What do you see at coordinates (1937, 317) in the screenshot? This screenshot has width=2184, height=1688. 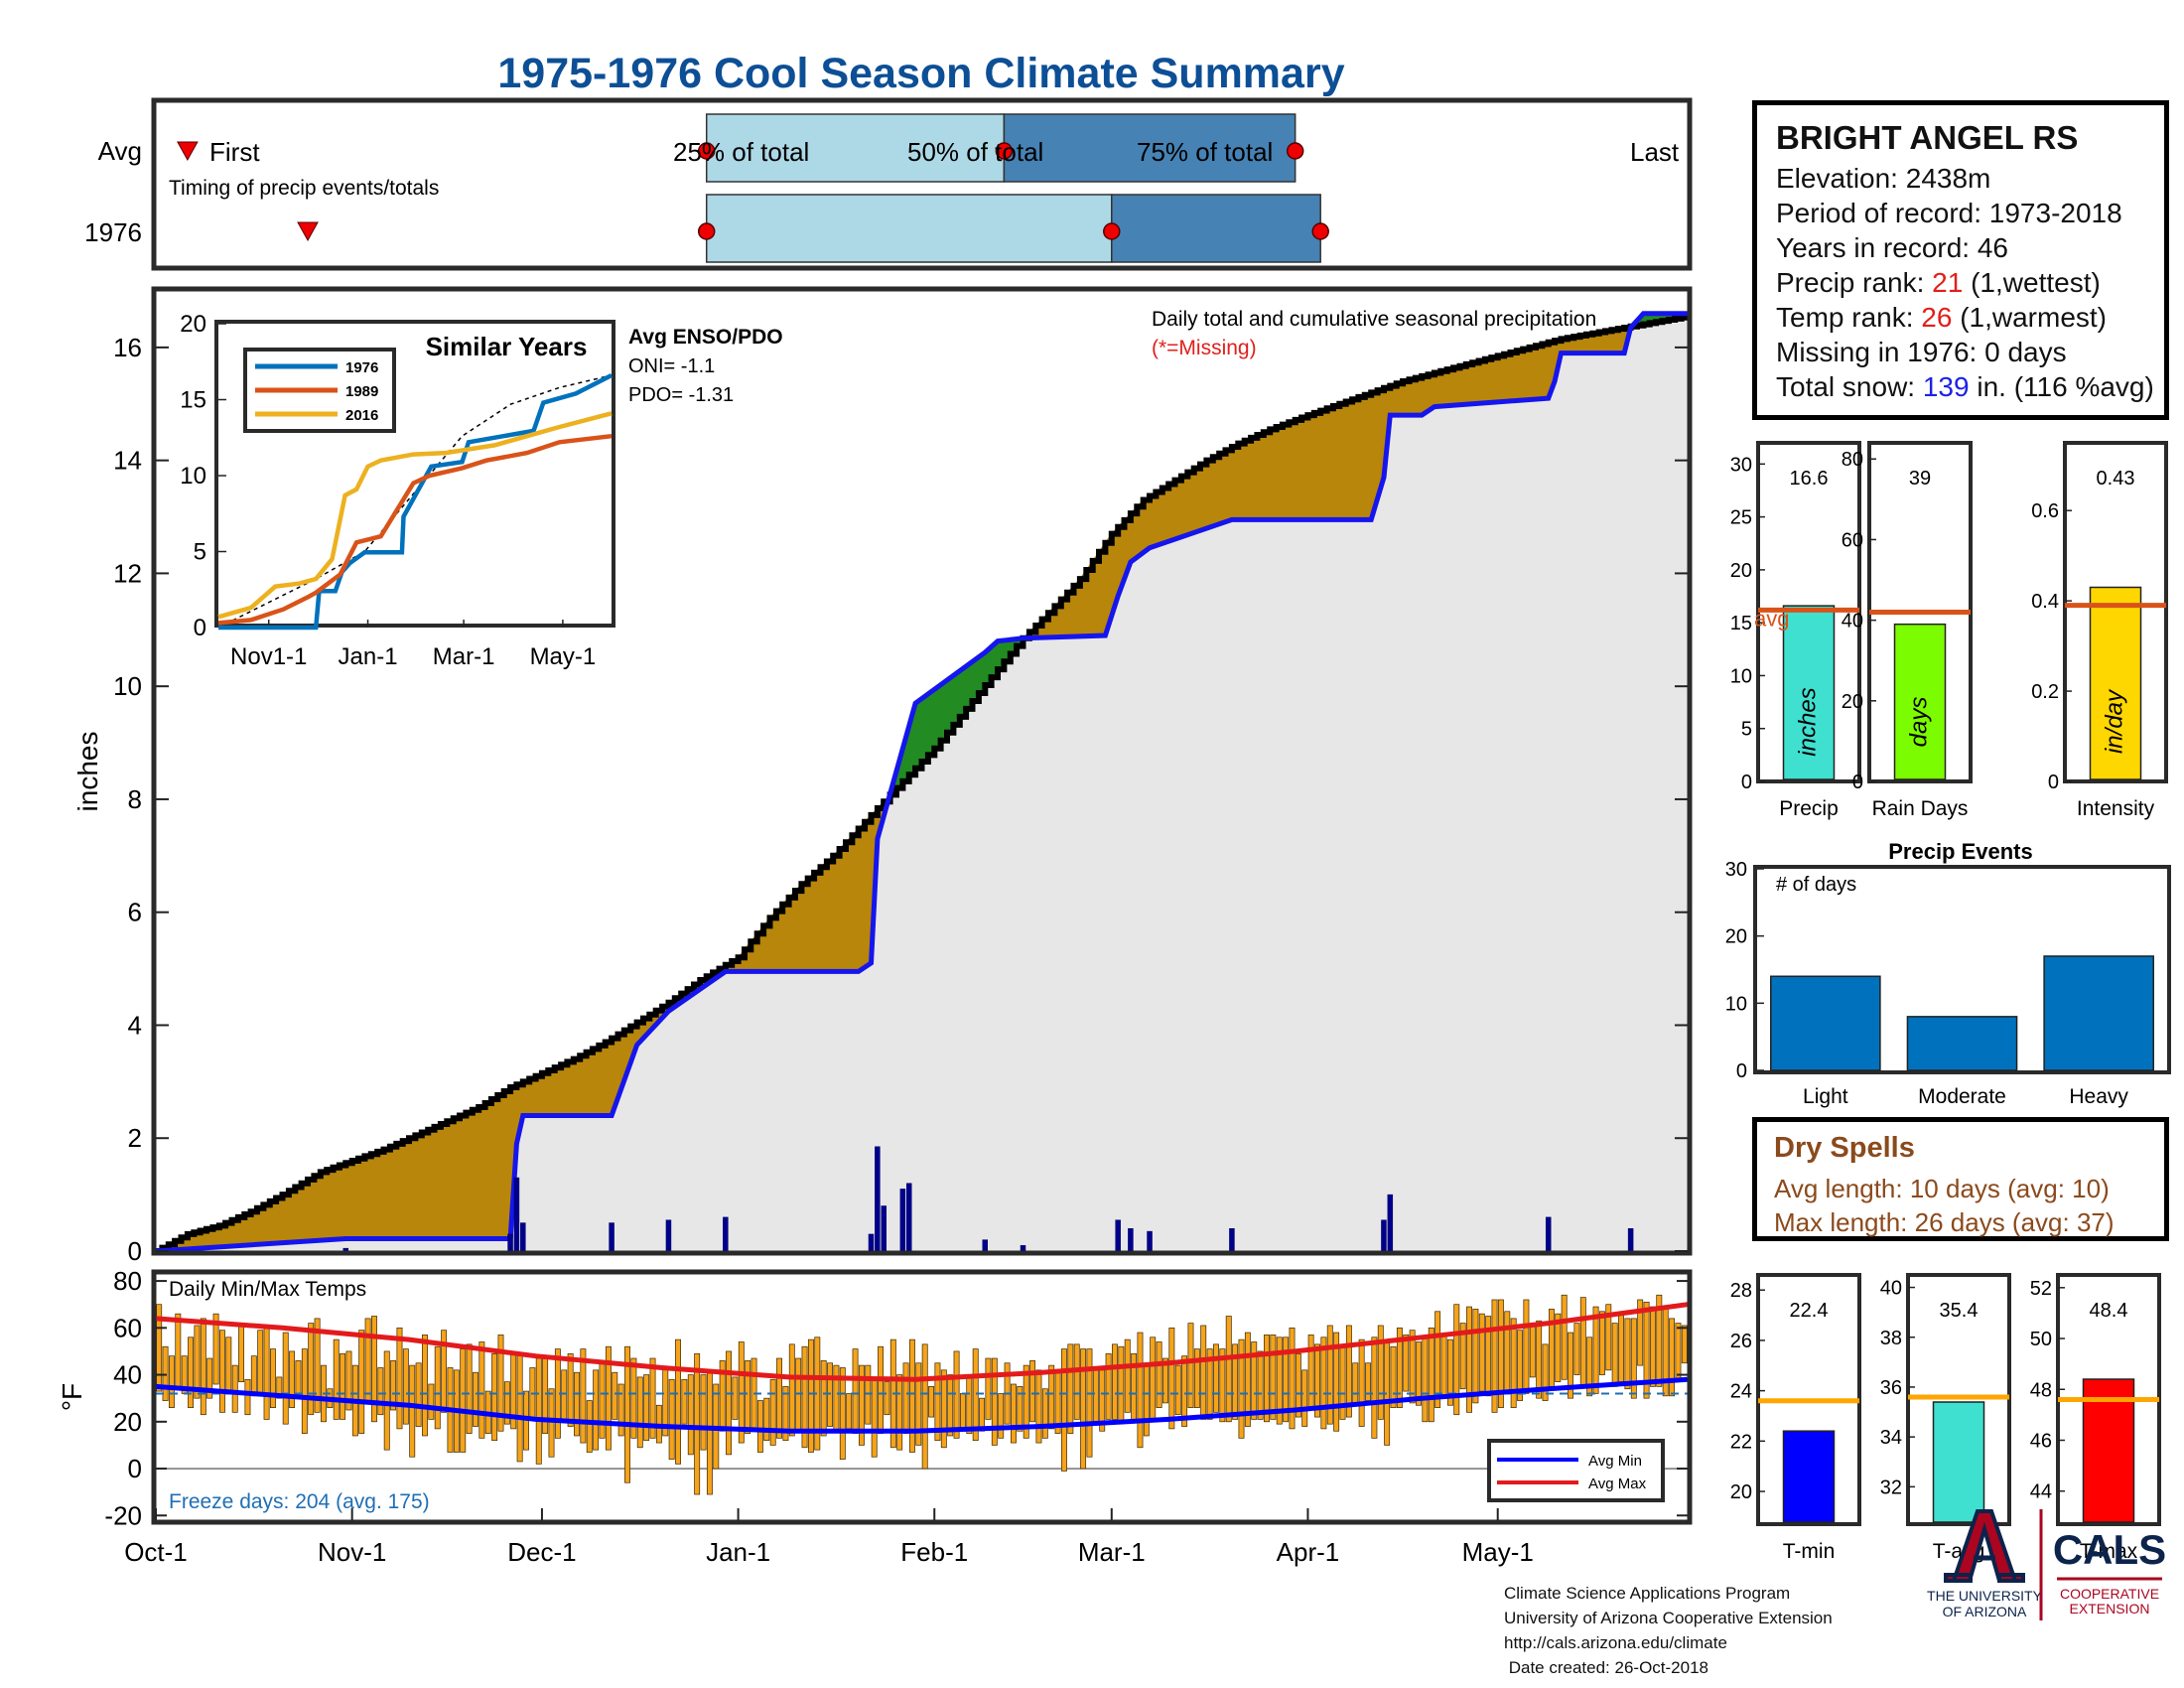 I see `temp-rank-value: 26` at bounding box center [1937, 317].